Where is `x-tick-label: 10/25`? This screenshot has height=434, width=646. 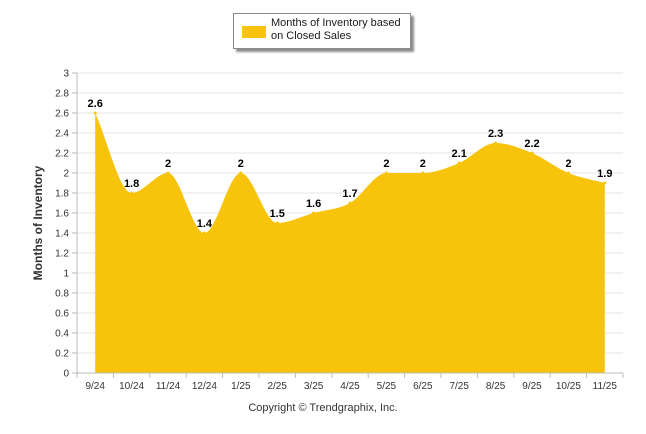 x-tick-label: 10/25 is located at coordinates (568, 386).